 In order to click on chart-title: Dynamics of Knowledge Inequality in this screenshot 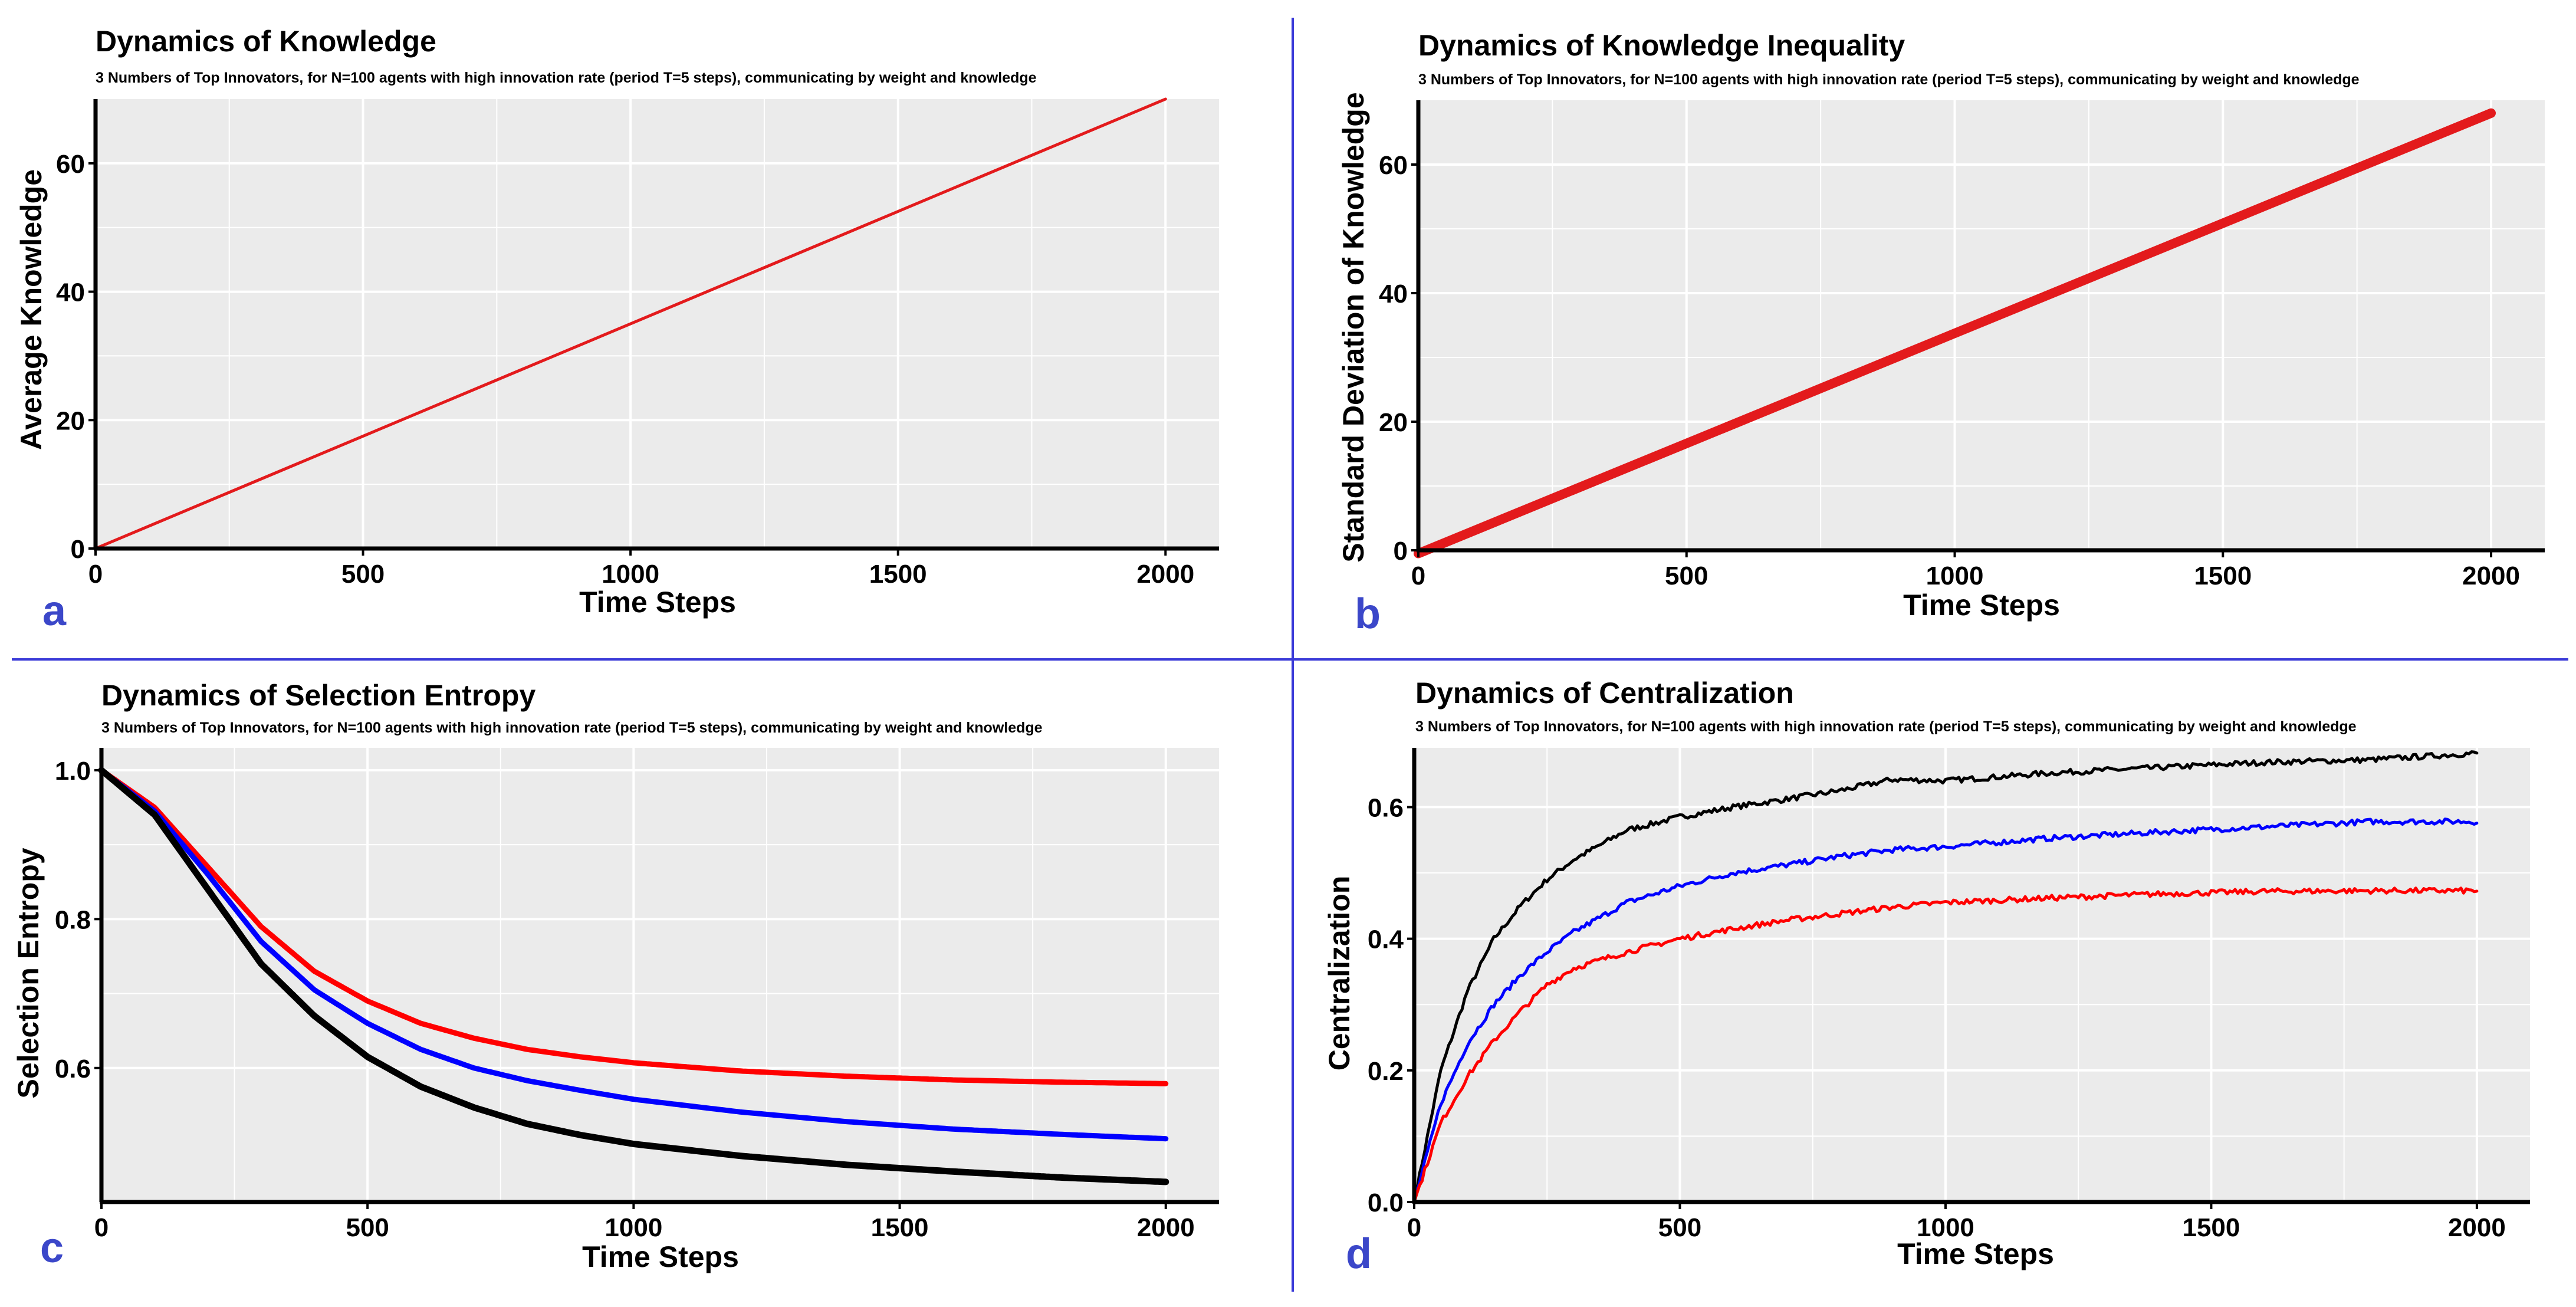, I will do `click(1661, 45)`.